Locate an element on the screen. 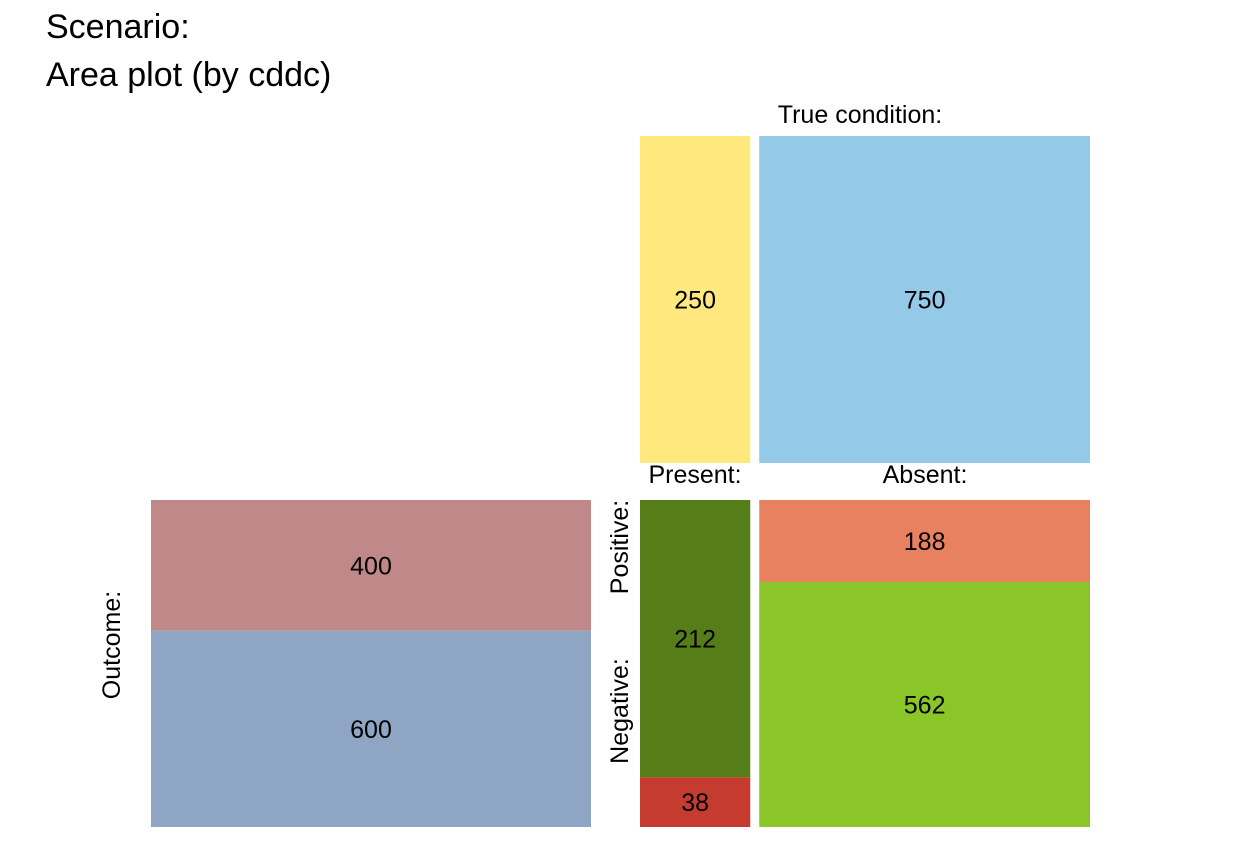 This screenshot has width=1248, height=864. absent-rect is located at coordinates (924, 299).